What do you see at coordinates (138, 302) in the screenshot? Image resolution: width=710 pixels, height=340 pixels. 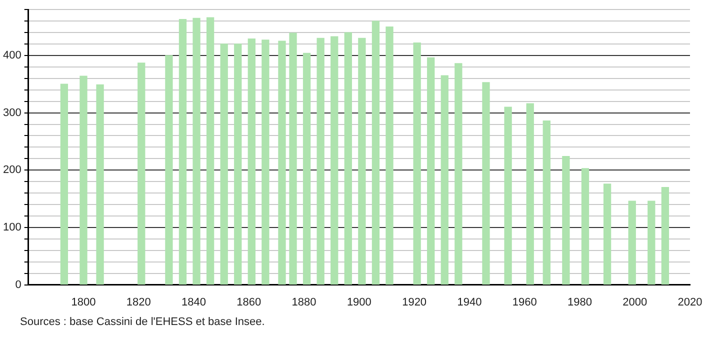 I see `x-tick-label: 1820` at bounding box center [138, 302].